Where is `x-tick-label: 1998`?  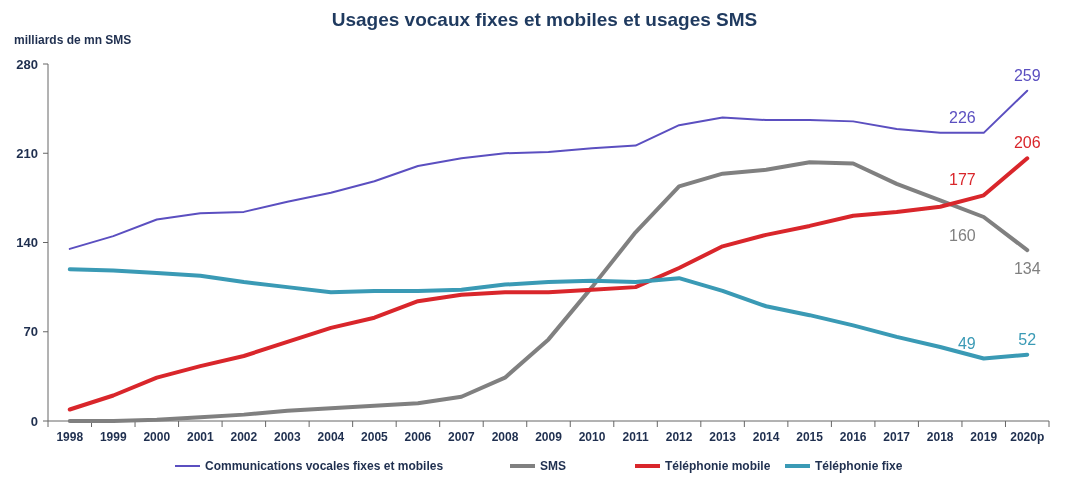
x-tick-label: 1998 is located at coordinates (70, 437).